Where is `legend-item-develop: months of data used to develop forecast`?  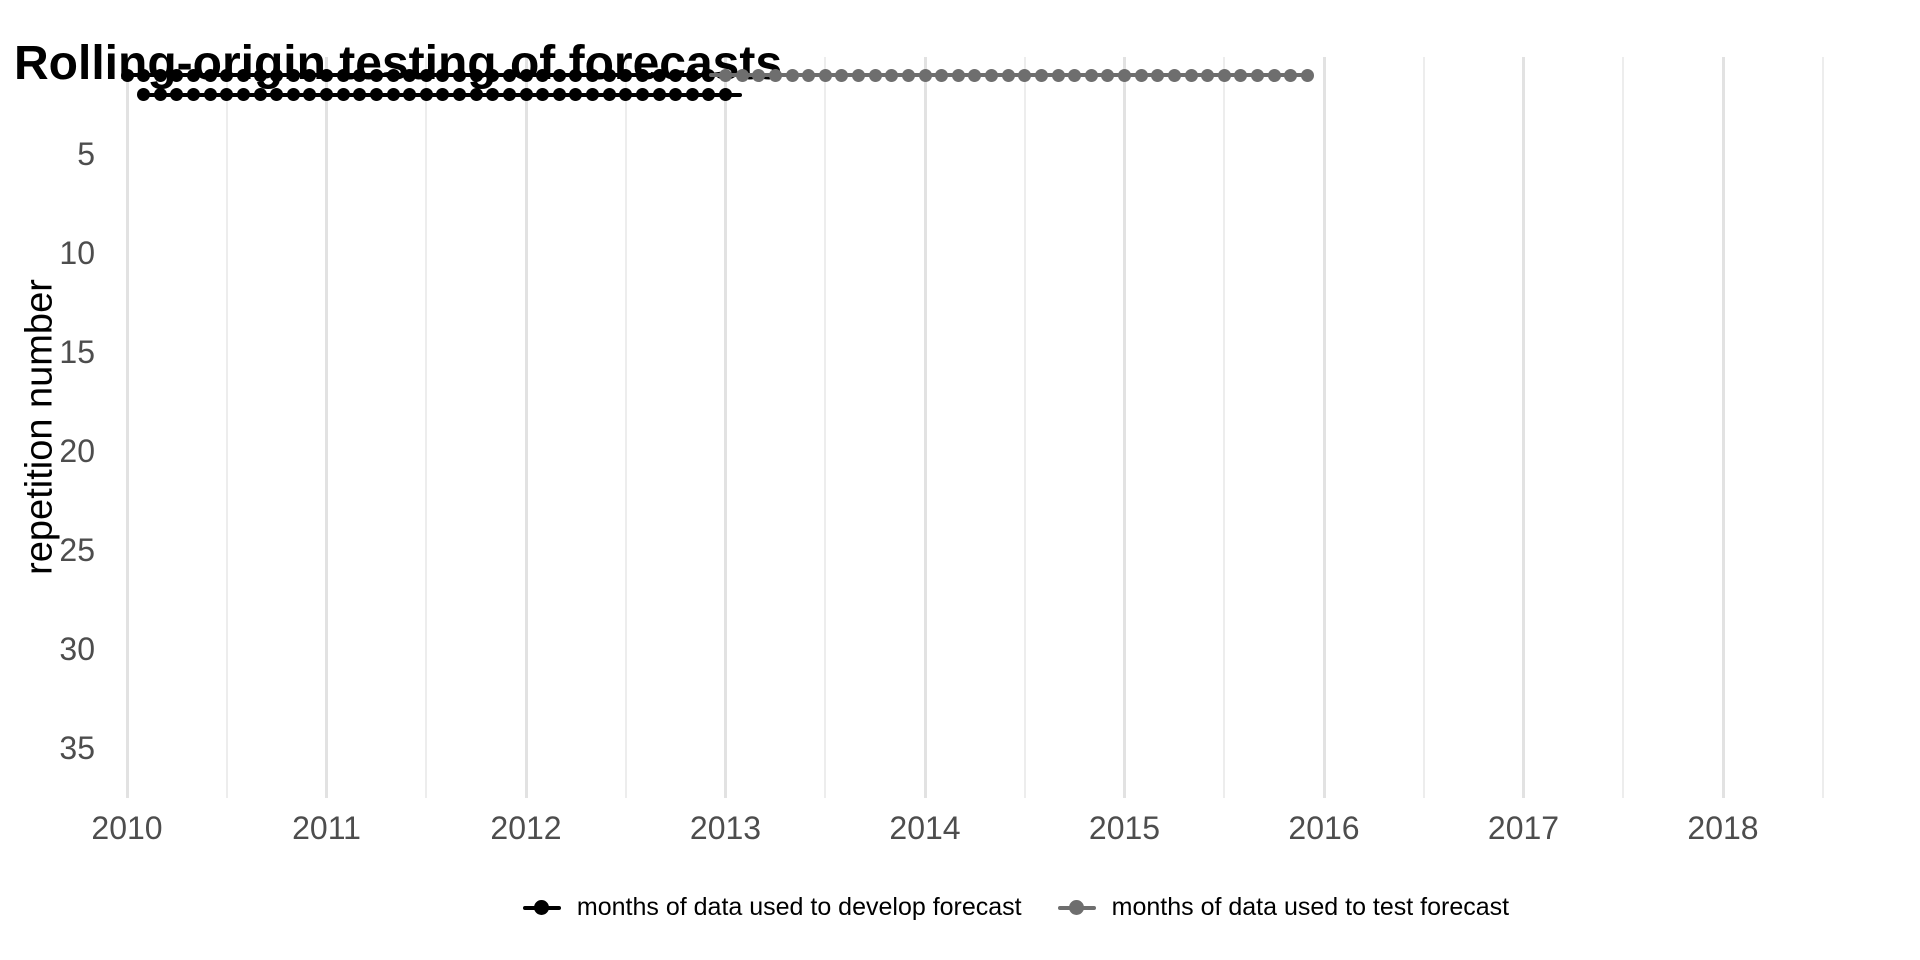
legend-item-develop: months of data used to develop forecast is located at coordinates (772, 907).